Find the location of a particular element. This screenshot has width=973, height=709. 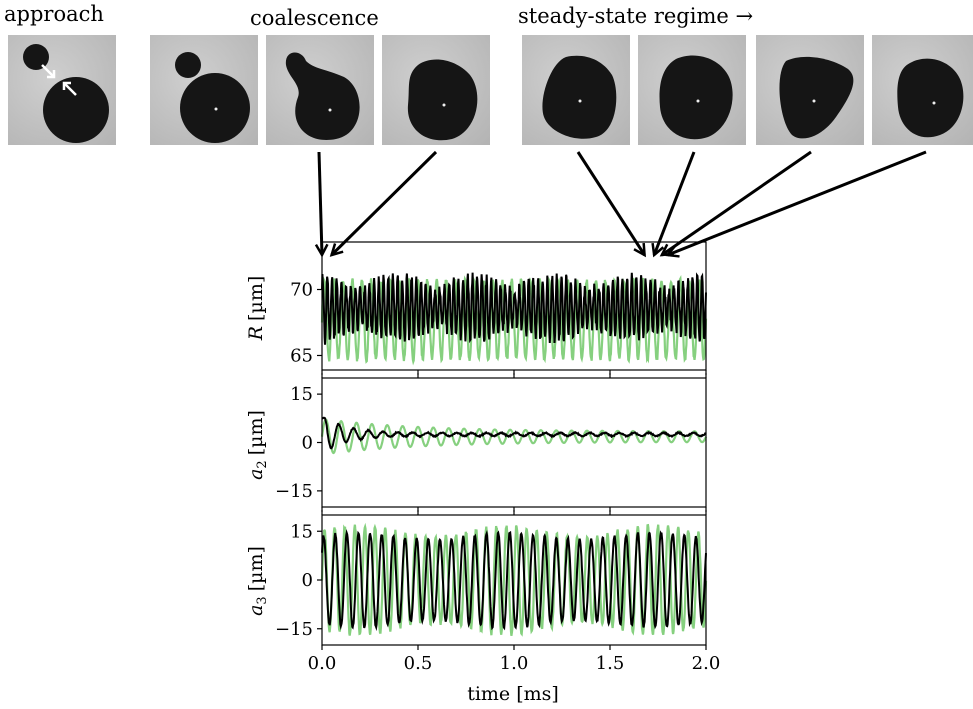

ytick-label-1-0: −15 is located at coordinates (294, 491).